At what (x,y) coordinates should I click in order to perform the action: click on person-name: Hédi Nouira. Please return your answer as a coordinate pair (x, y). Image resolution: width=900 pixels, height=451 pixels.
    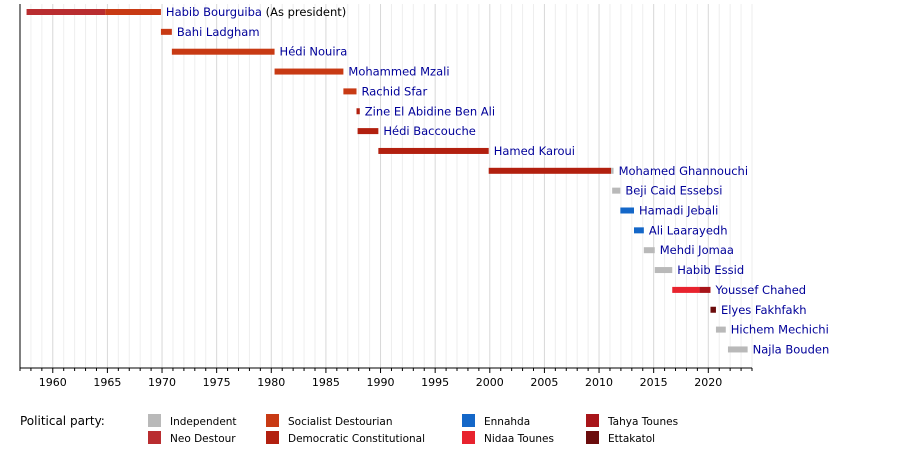
    Looking at the image, I should click on (314, 52).